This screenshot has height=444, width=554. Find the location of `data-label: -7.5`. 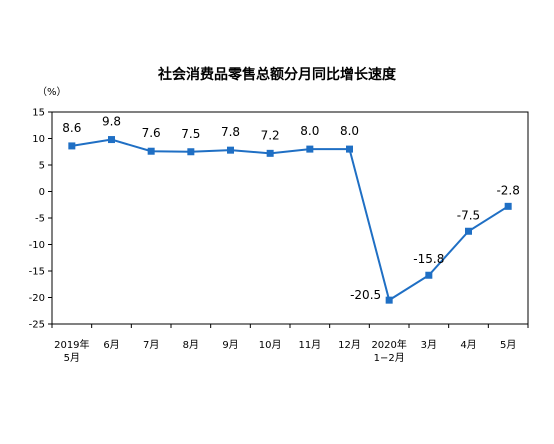

data-label: -7.5 is located at coordinates (468, 215).